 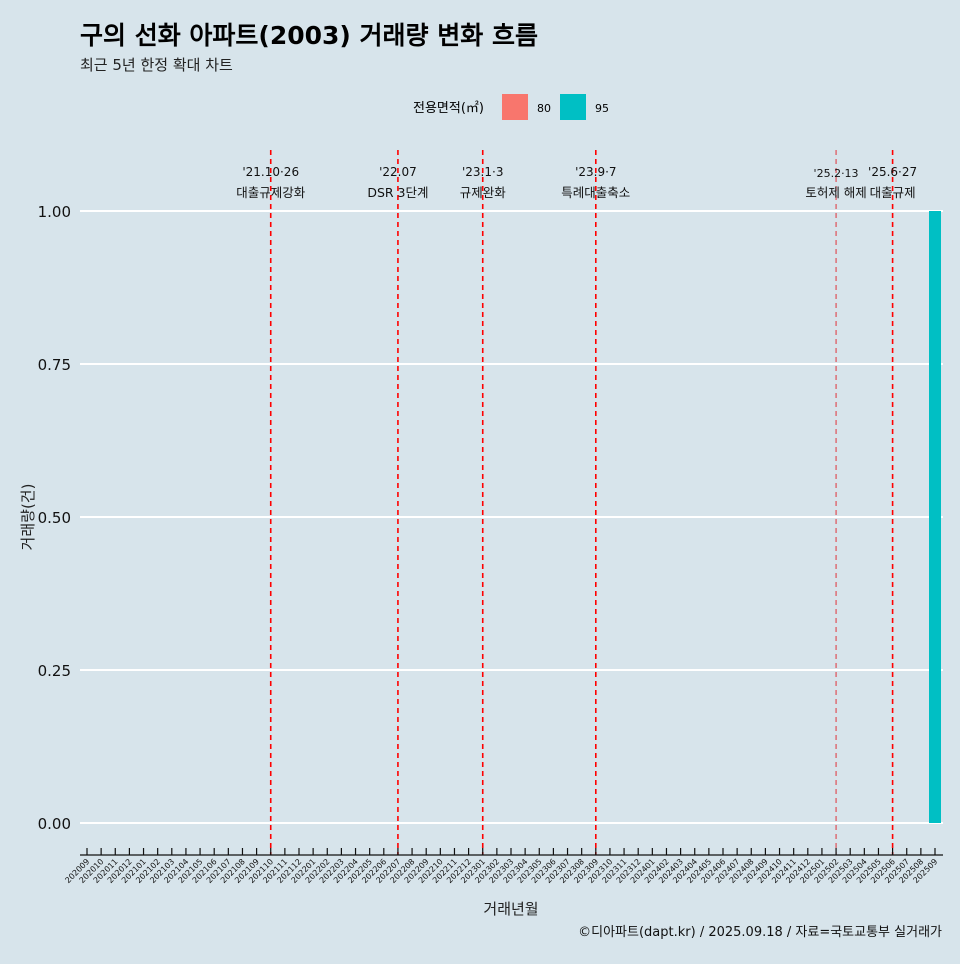 I want to click on y-tick-label: 0.00, so click(x=54, y=824).